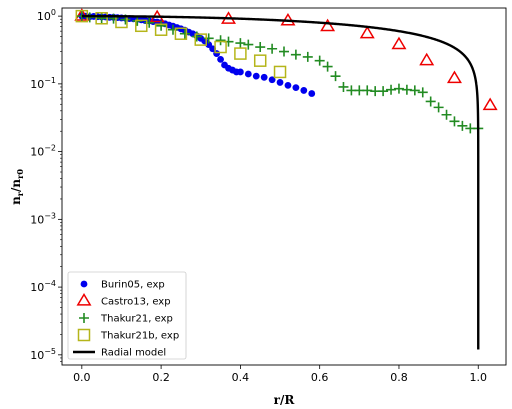 The width and height of the screenshot is (512, 409). What do you see at coordinates (43, 83) in the screenshot?
I see `y-tick-label-1: 10⁻¹` at bounding box center [43, 83].